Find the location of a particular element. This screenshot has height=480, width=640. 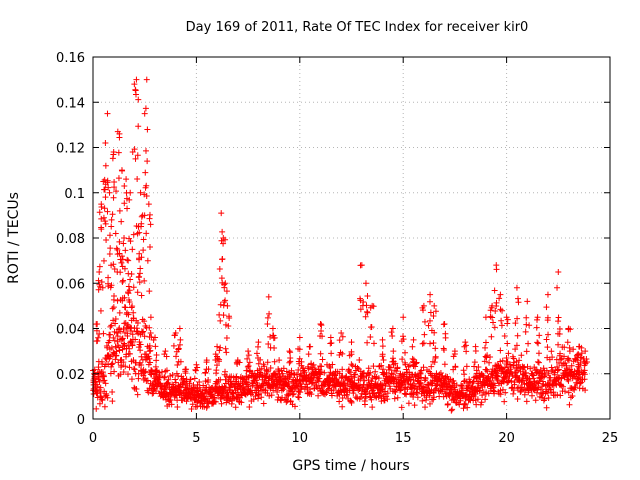

y-tick-label: 0.16 is located at coordinates (70, 58).